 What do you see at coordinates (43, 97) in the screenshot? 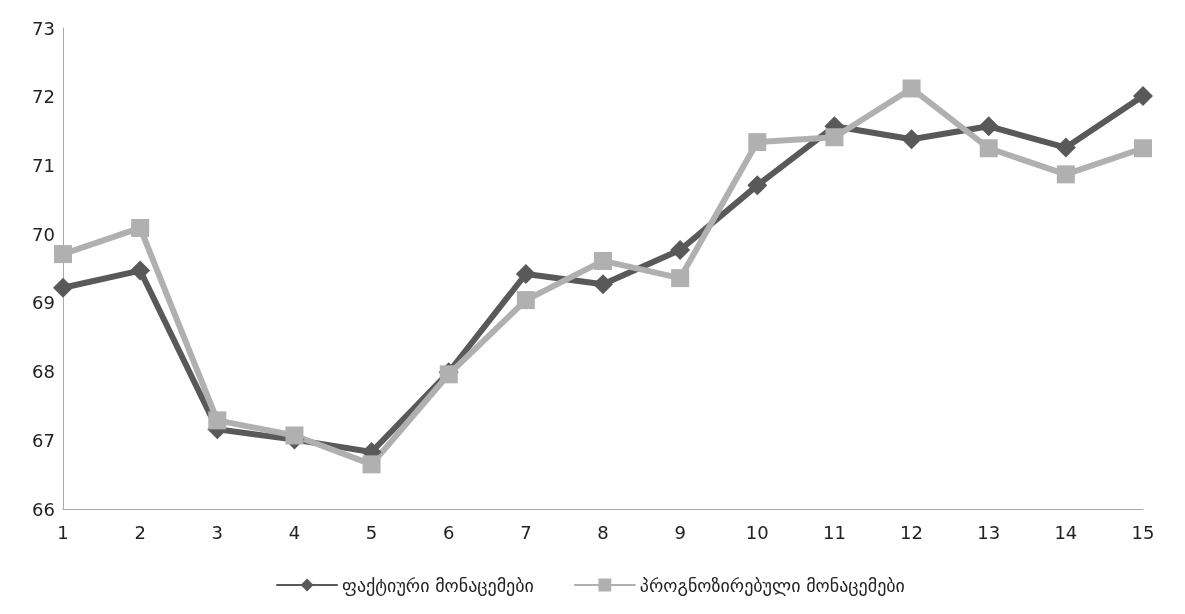
I see `y-tick-label: 72` at bounding box center [43, 97].